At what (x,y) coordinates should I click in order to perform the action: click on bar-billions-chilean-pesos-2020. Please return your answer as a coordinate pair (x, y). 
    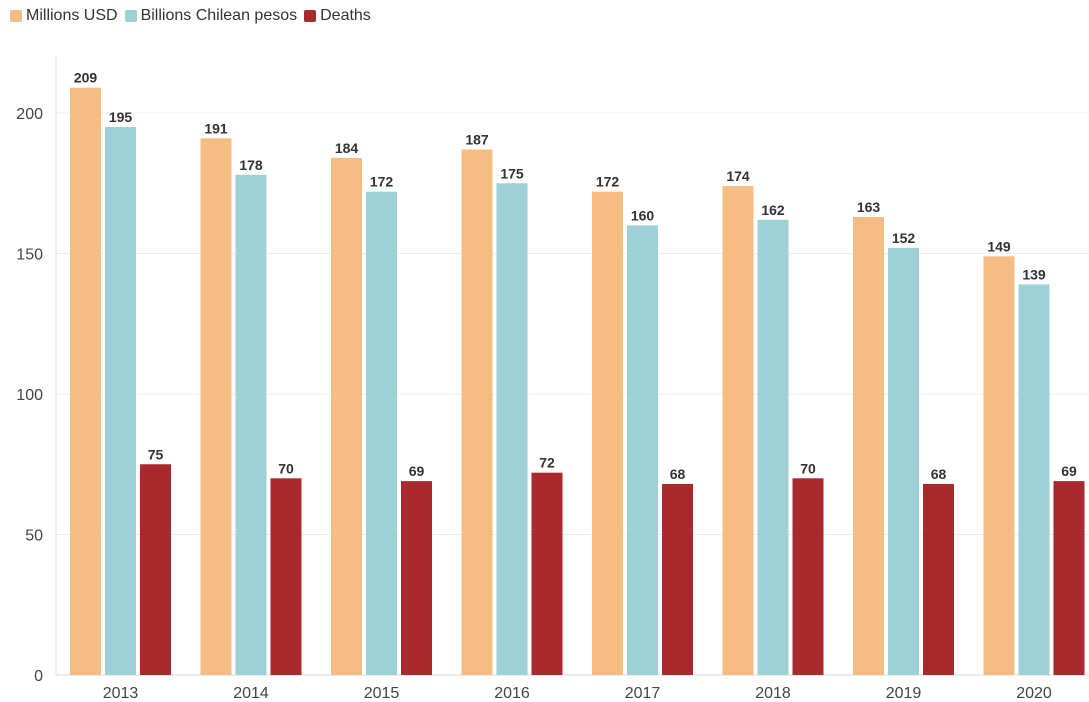
    Looking at the image, I should click on (1034, 479).